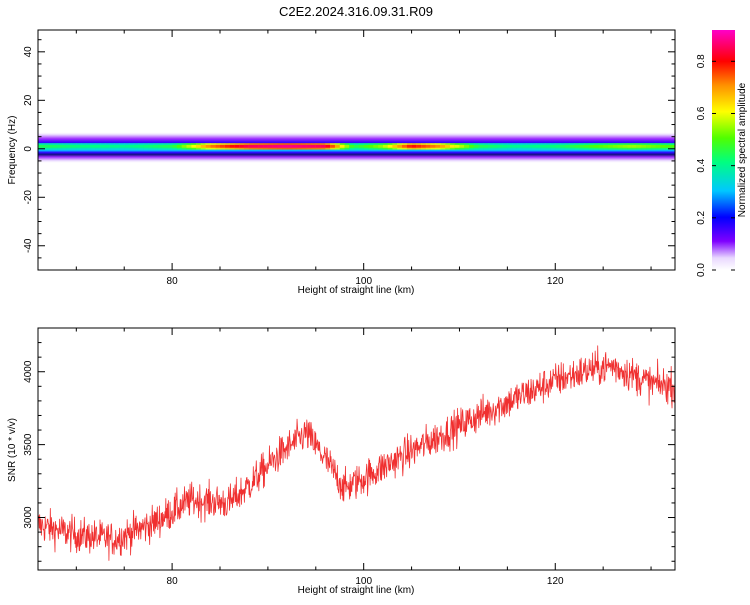 The width and height of the screenshot is (750, 605). What do you see at coordinates (28, 371) in the screenshot?
I see `snr-ytick-label: 4000` at bounding box center [28, 371].